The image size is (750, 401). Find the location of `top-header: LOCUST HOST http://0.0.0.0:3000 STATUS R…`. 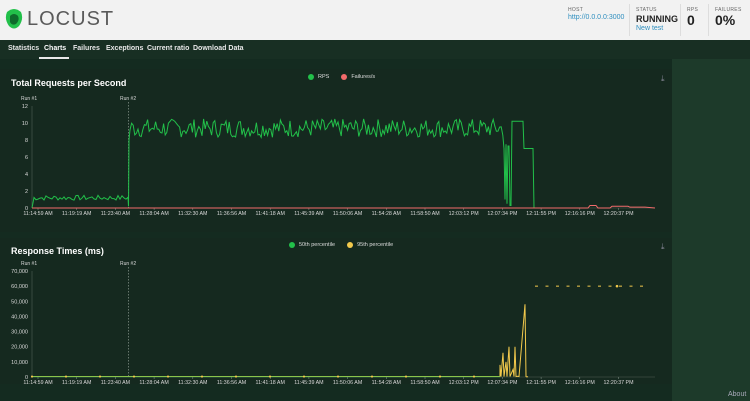

top-header: LOCUST HOST http://0.0.0.0:3000 STATUS R… is located at coordinates (375, 20).